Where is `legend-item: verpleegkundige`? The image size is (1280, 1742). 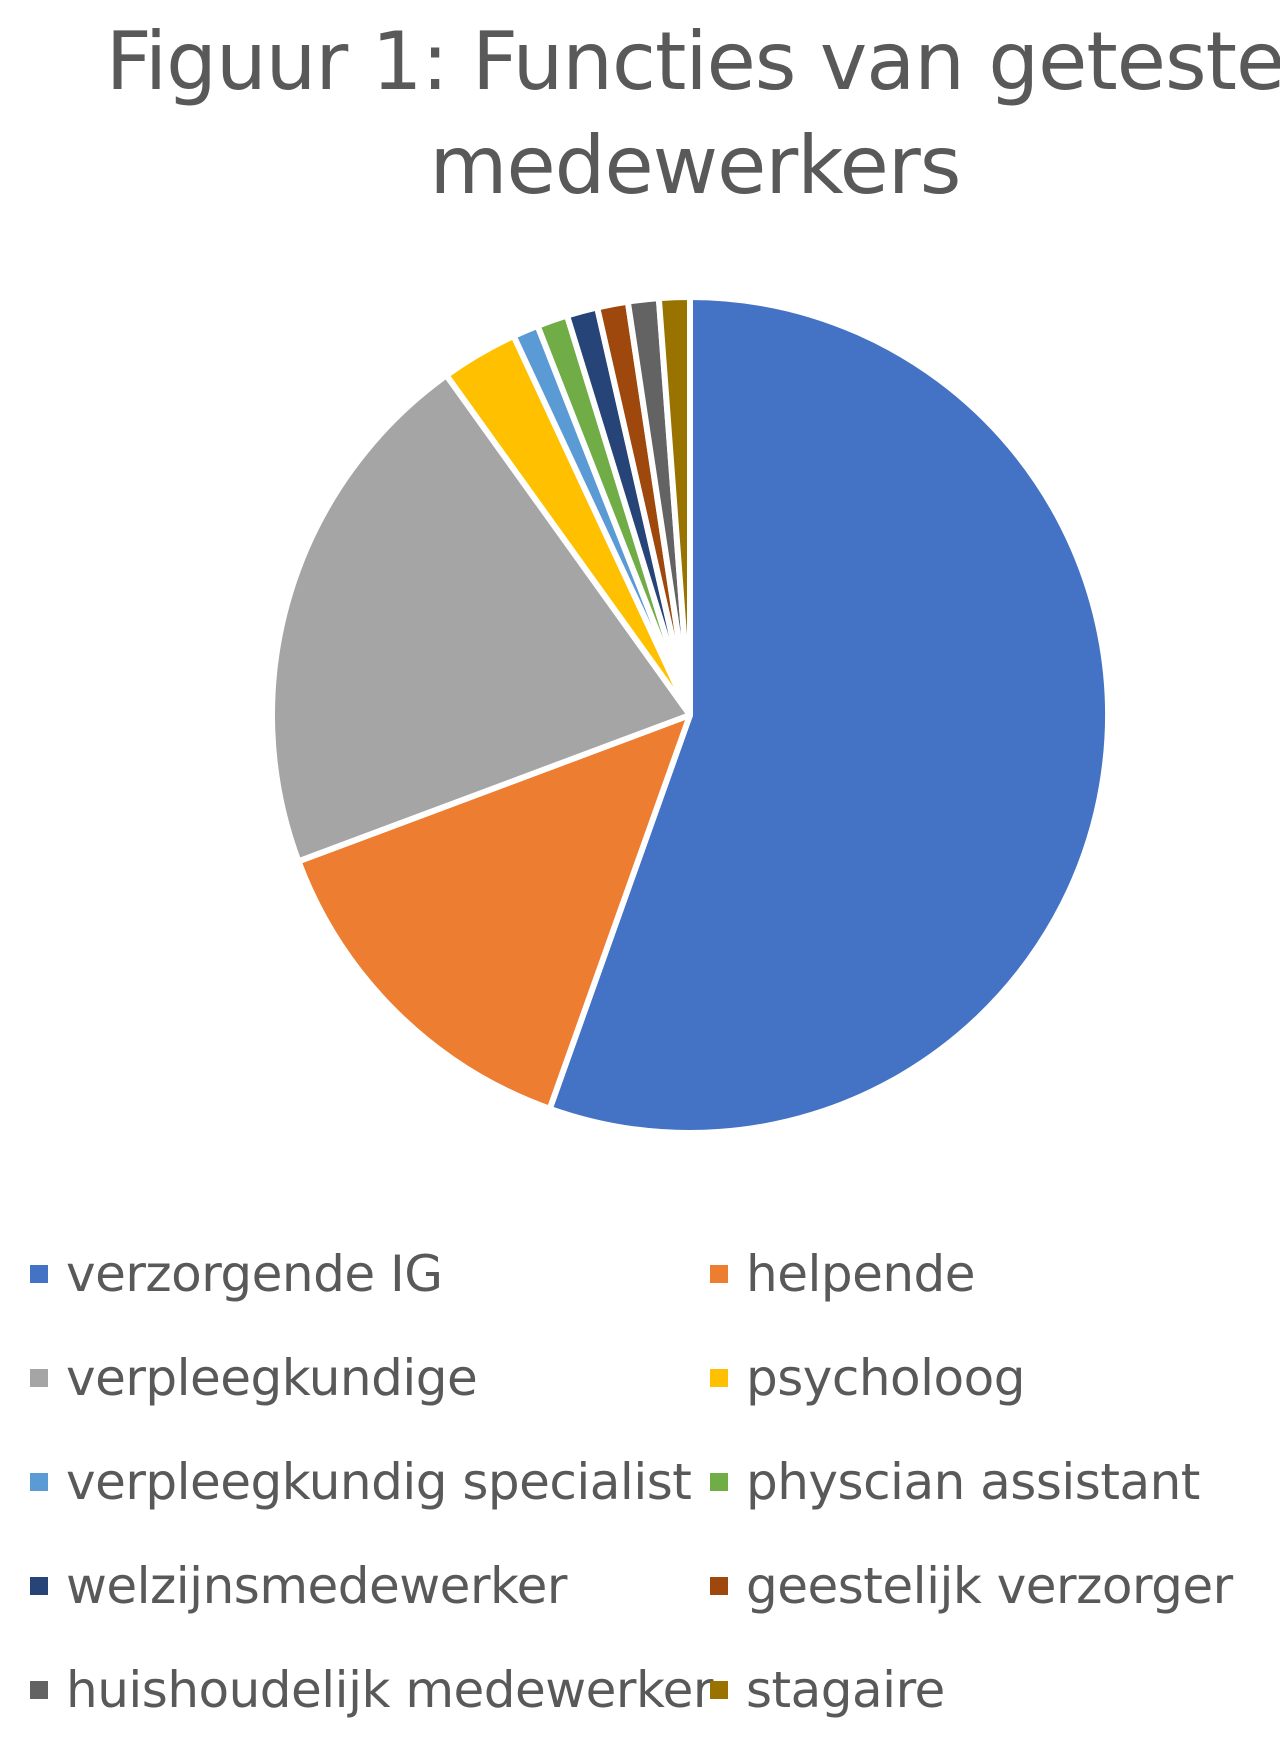
legend-item: verpleegkundige is located at coordinates (370, 1378).